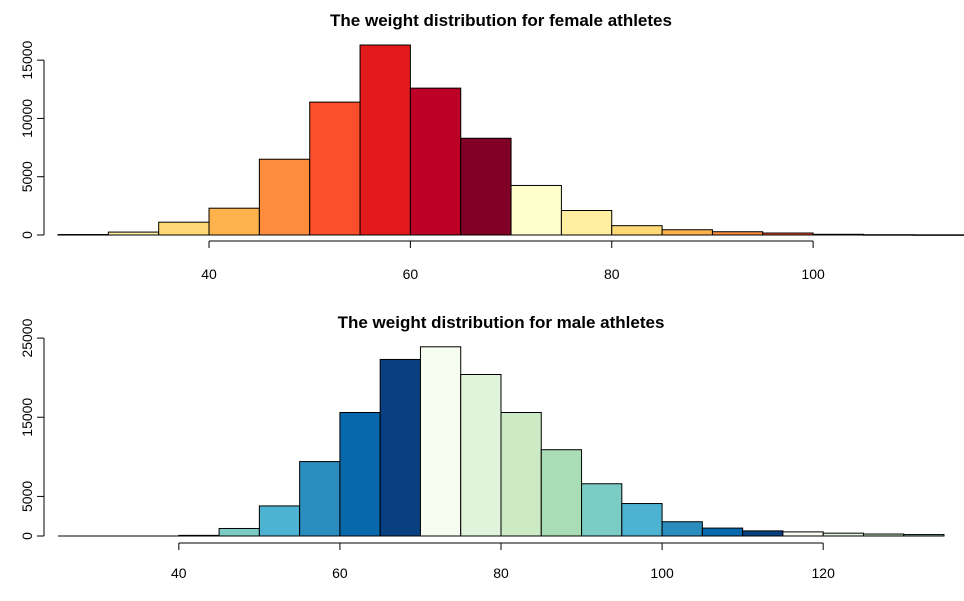 Image resolution: width=964 pixels, height=601 pixels. What do you see at coordinates (513, 261) in the screenshot?
I see `female-x-axis: 40 60 80 100` at bounding box center [513, 261].